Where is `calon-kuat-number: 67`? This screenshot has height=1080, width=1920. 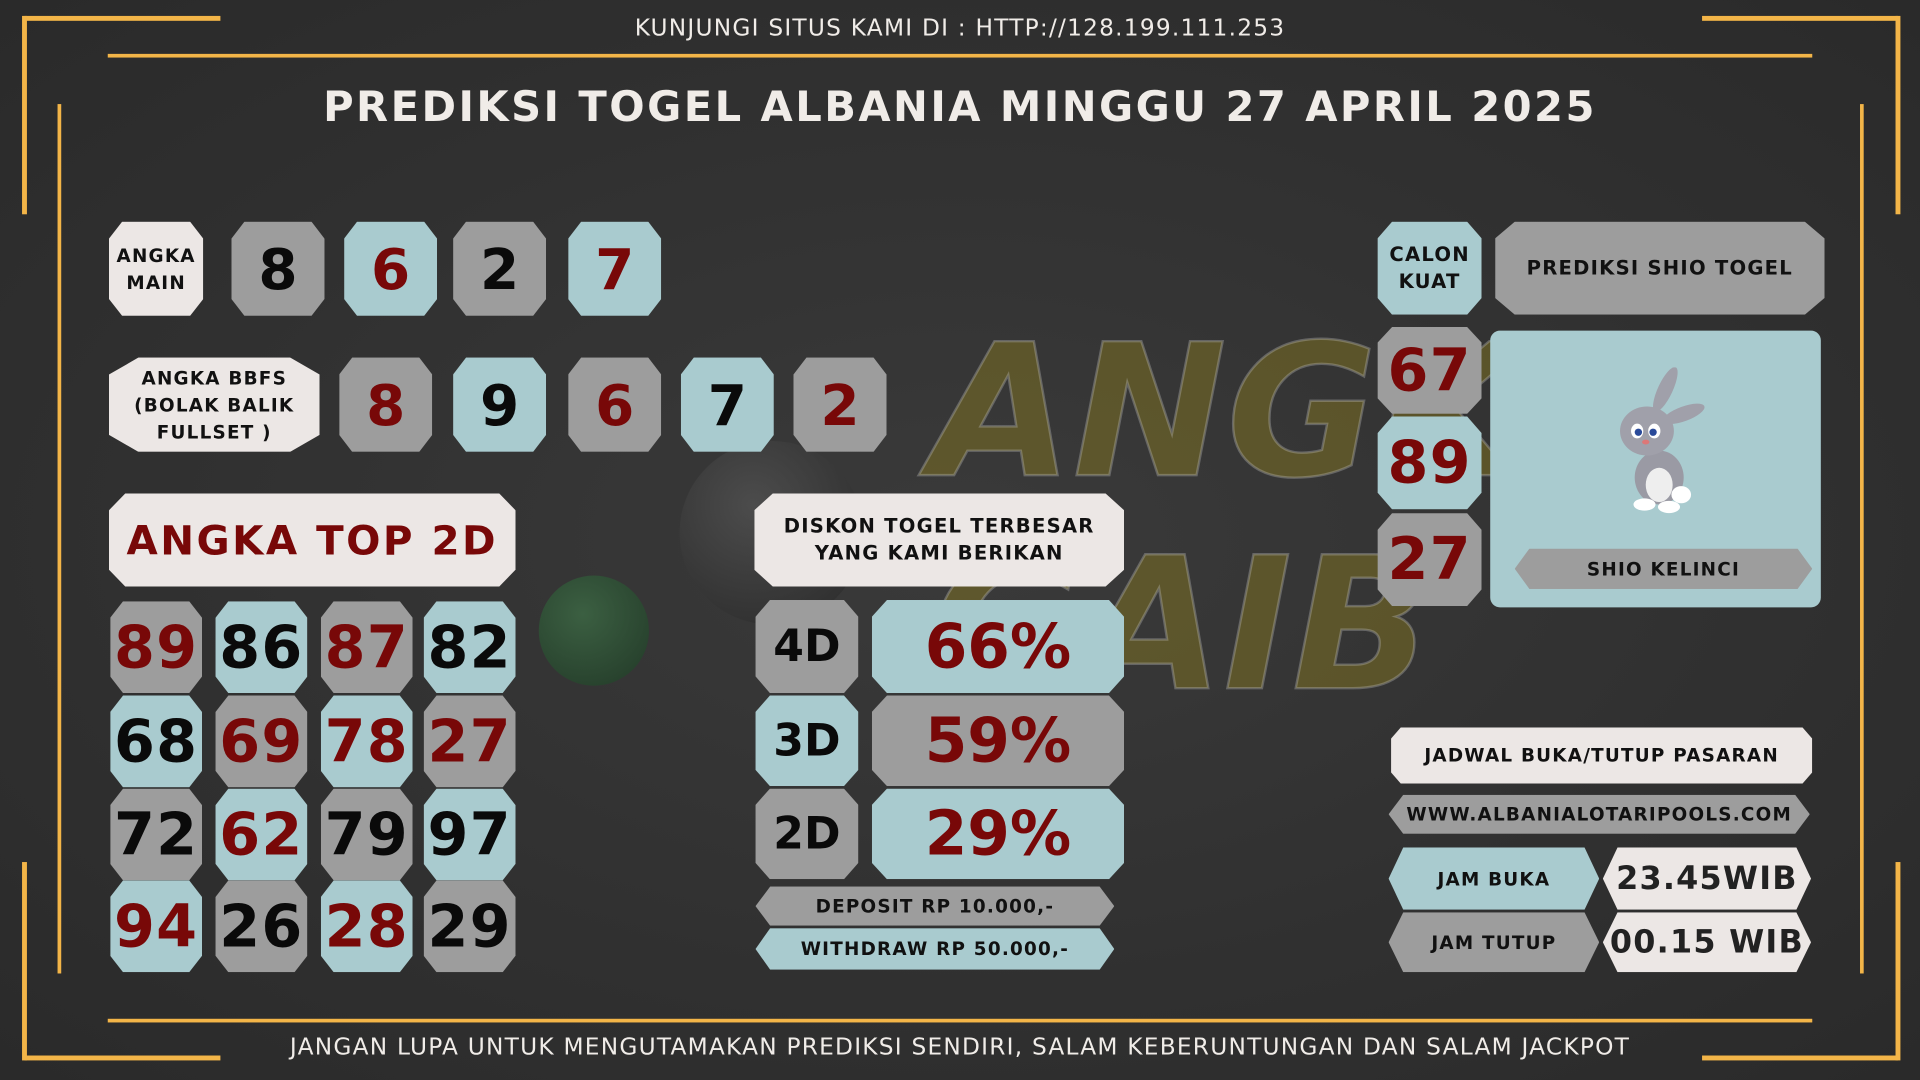
calon-kuat-number: 67 is located at coordinates (1429, 370).